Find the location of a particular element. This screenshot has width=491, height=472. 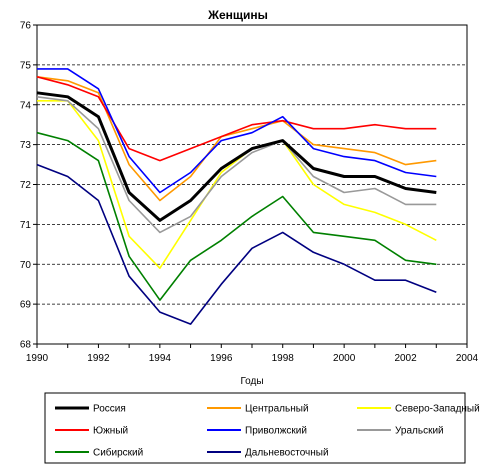

y-tick-label: 69 is located at coordinates (26, 305).